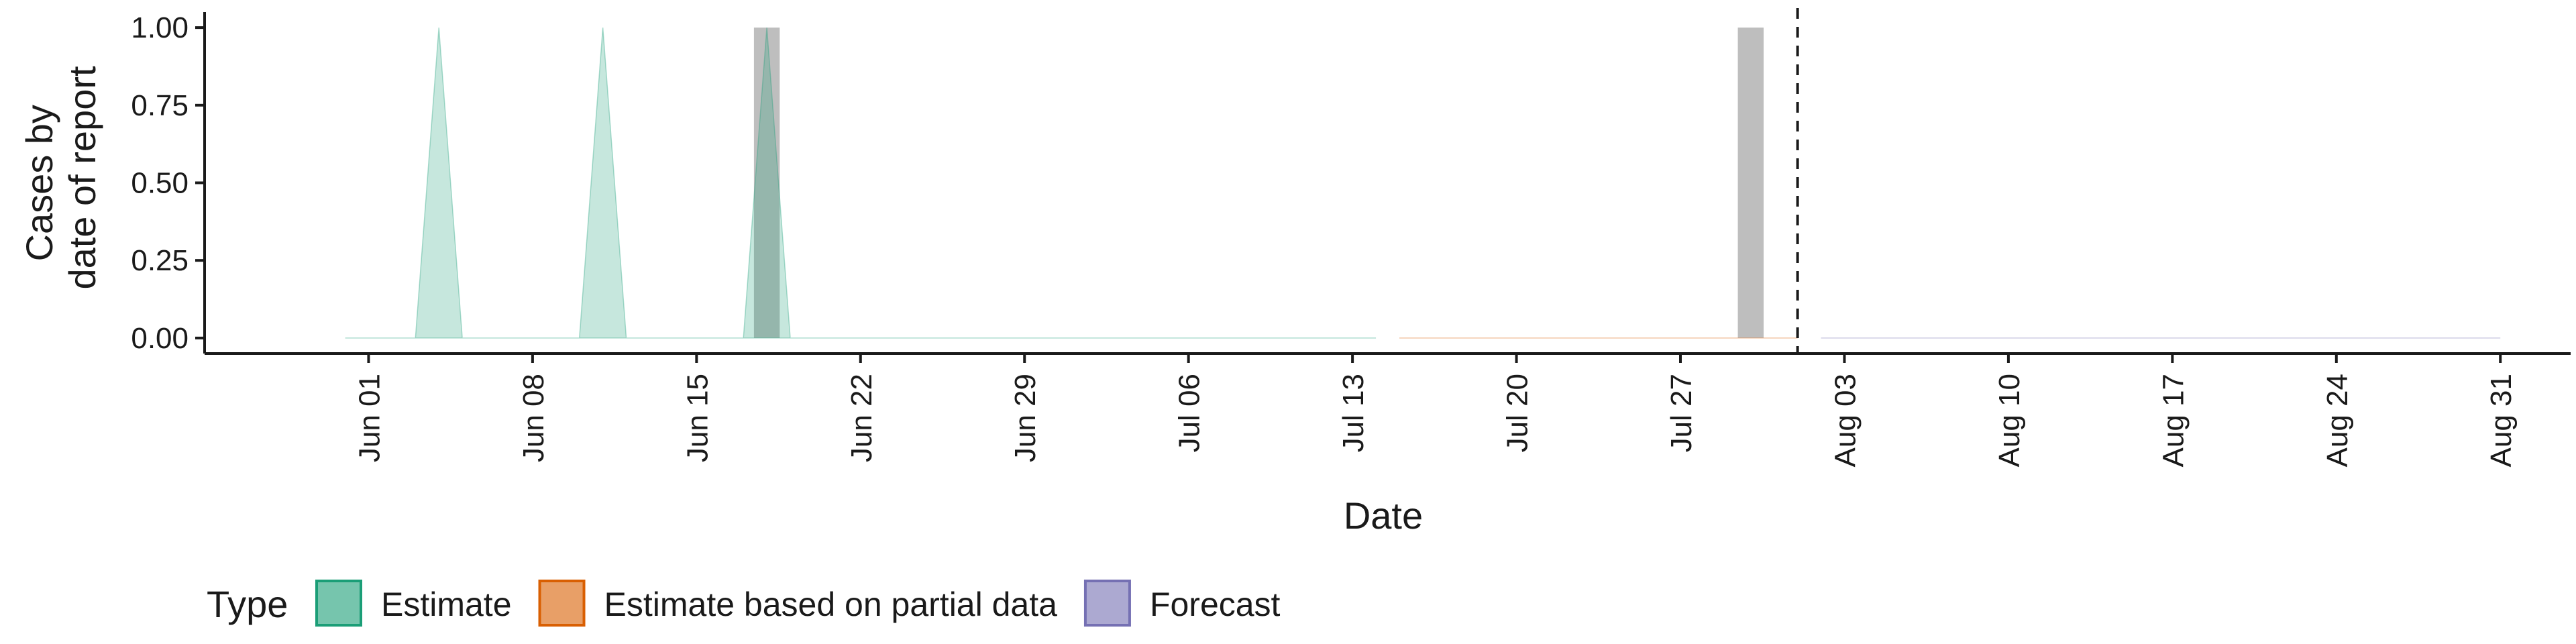 The height and width of the screenshot is (644, 2576). Describe the element at coordinates (1107, 603) in the screenshot. I see `legend-key-forecast` at that location.